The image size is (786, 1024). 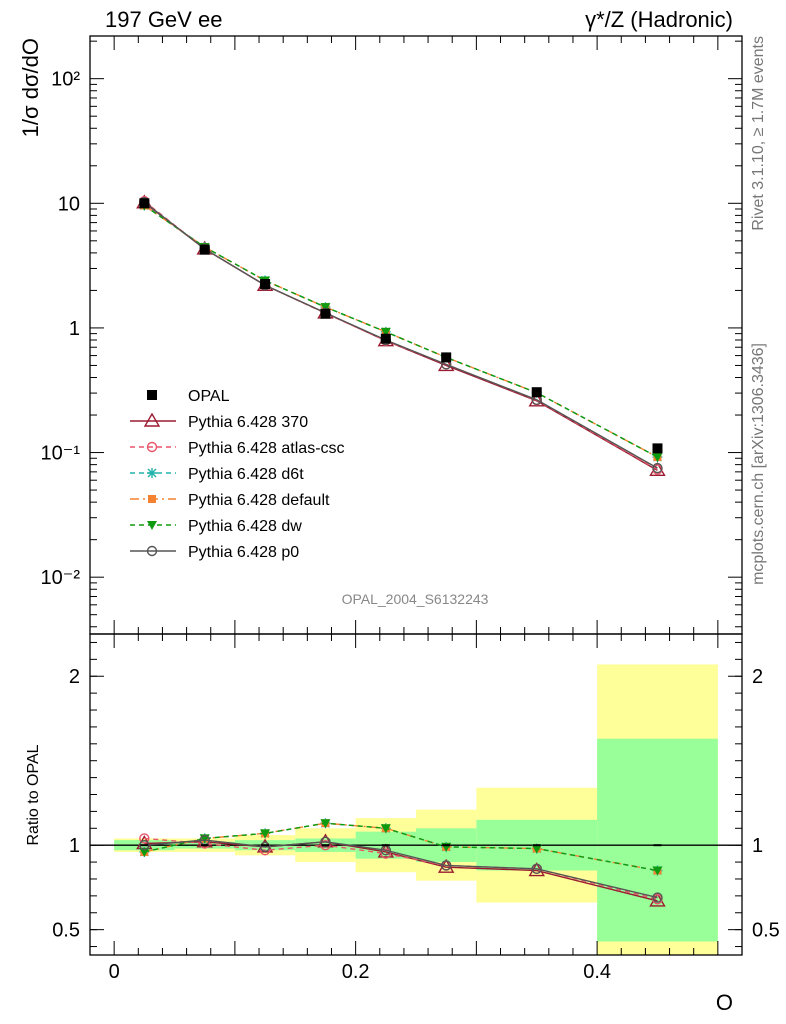 What do you see at coordinates (243, 552) in the screenshot?
I see `legend-label-5: Pythia 6.428 p0` at bounding box center [243, 552].